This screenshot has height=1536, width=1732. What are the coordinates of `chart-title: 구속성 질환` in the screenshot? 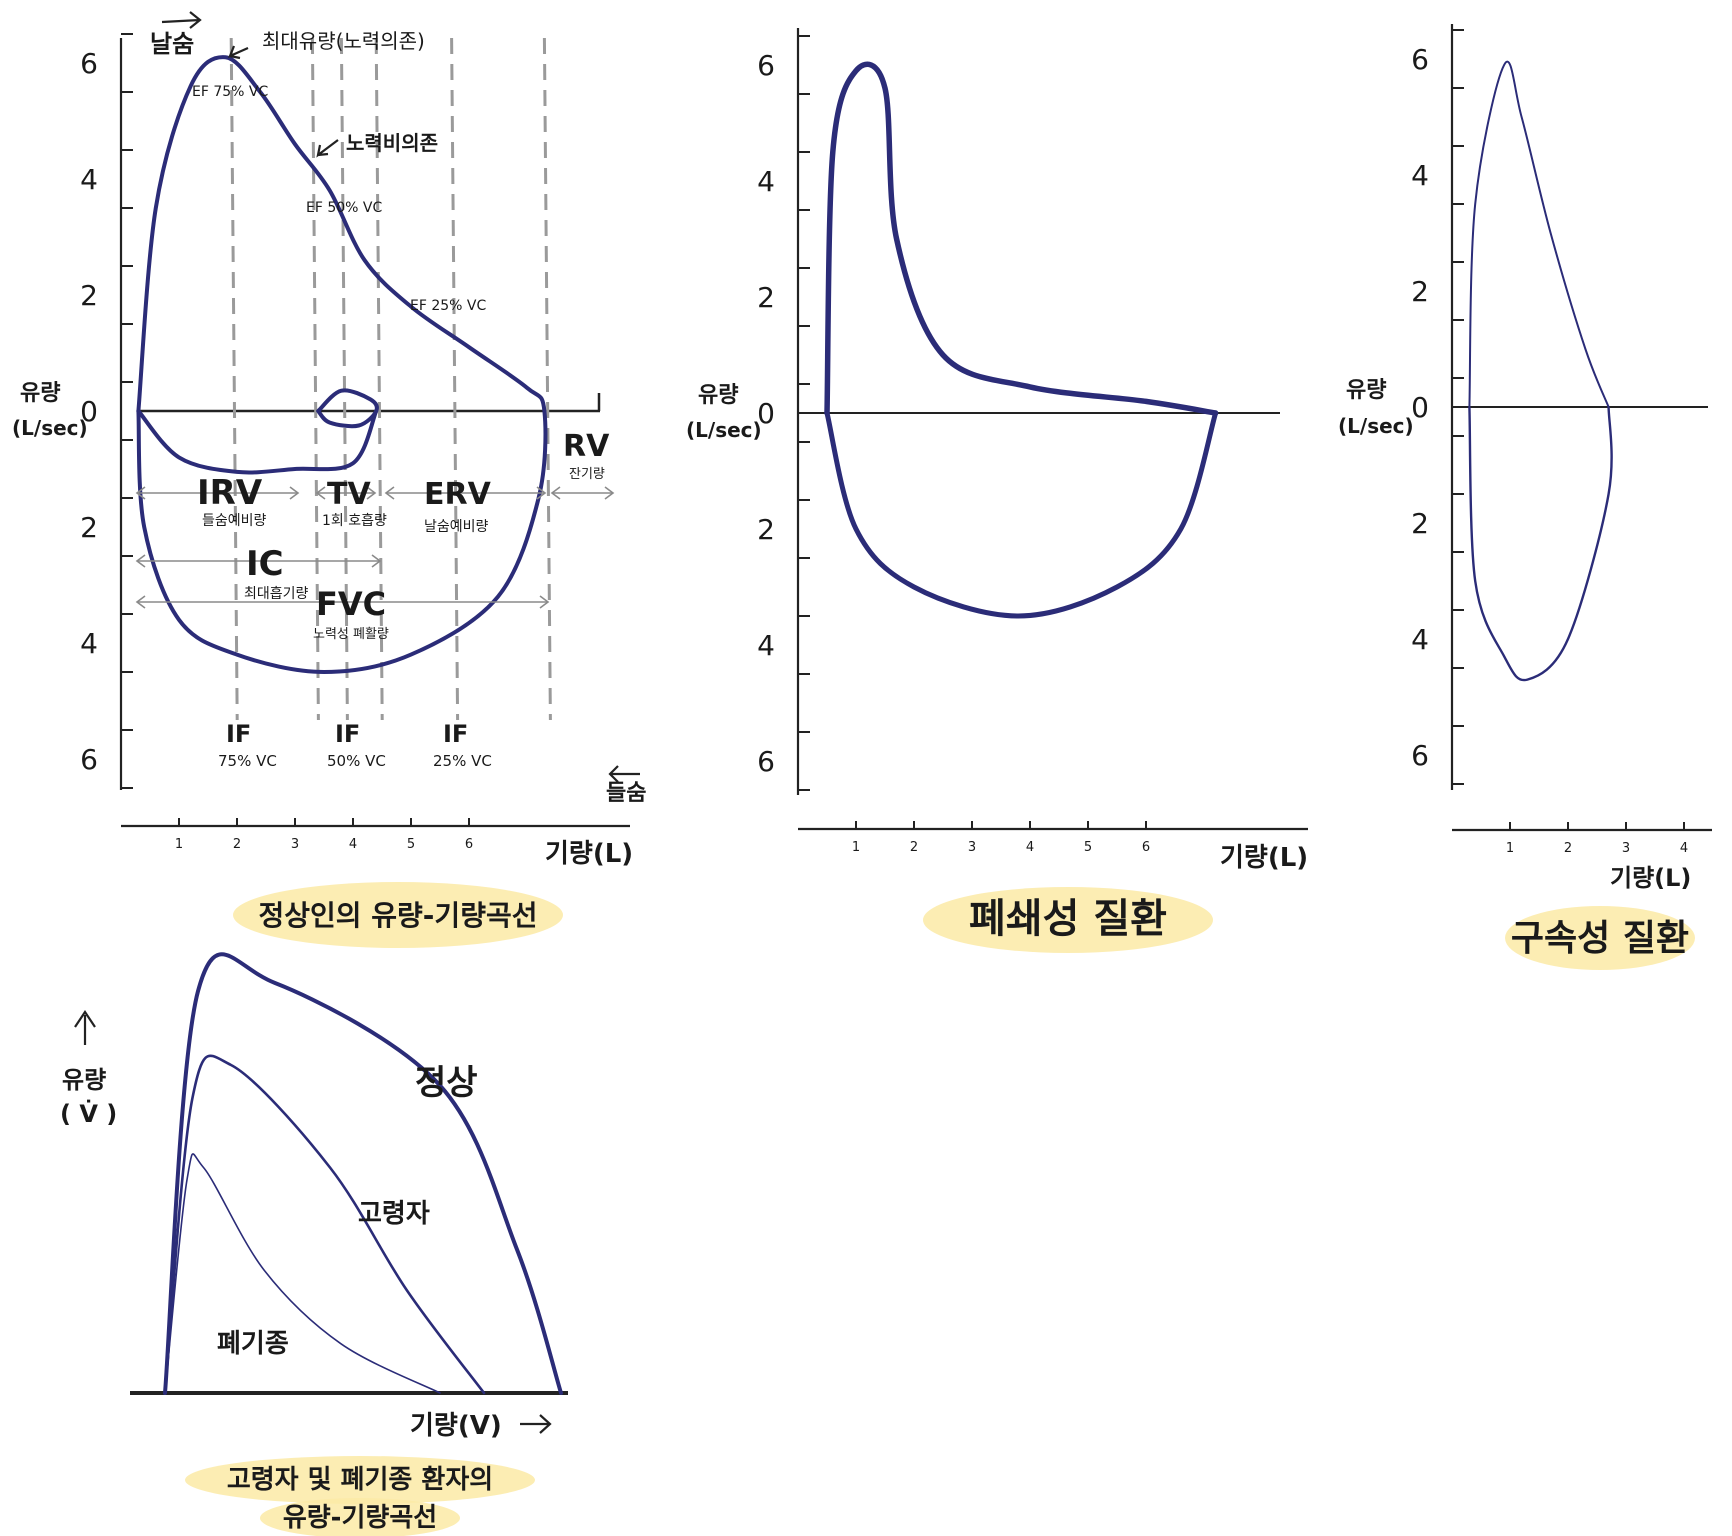 It's located at (1600, 938).